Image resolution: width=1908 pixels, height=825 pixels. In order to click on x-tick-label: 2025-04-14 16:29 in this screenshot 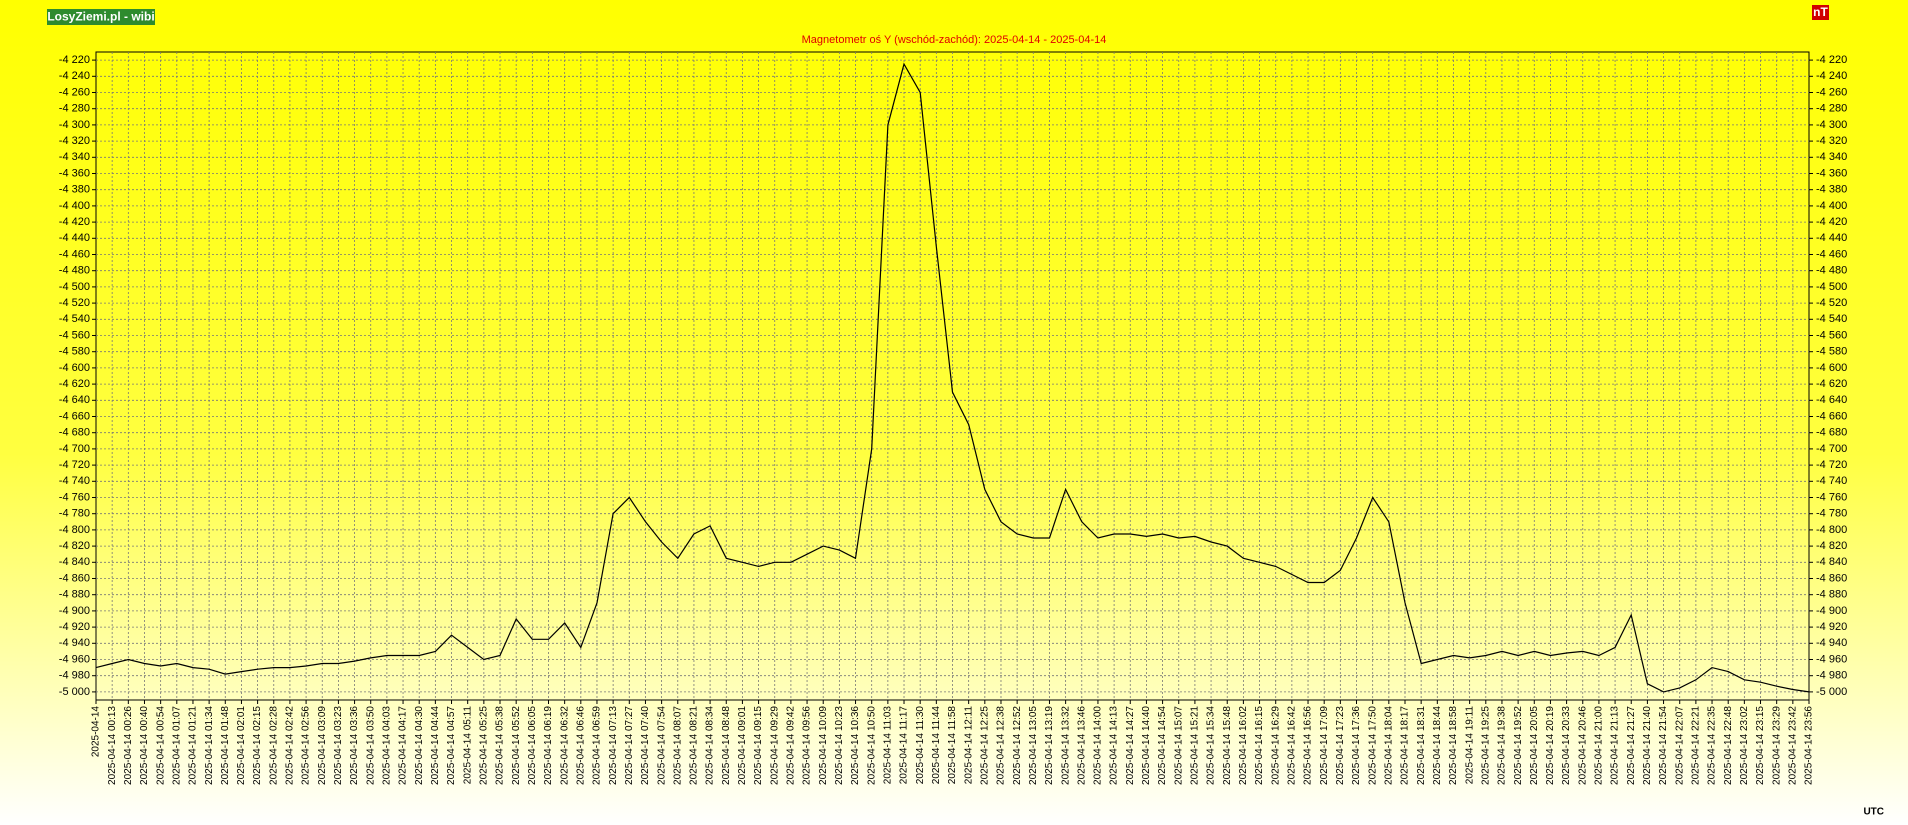, I will do `click(1275, 745)`.